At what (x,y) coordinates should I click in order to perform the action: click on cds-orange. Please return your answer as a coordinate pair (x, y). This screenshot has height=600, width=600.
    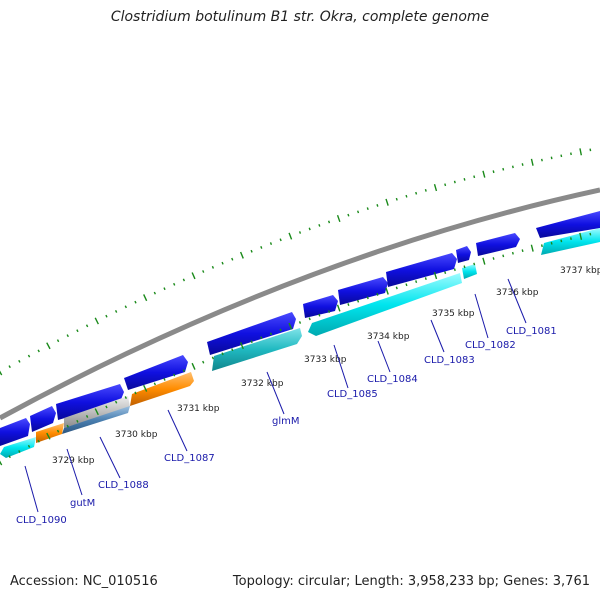
    Looking at the image, I should click on (162, 389).